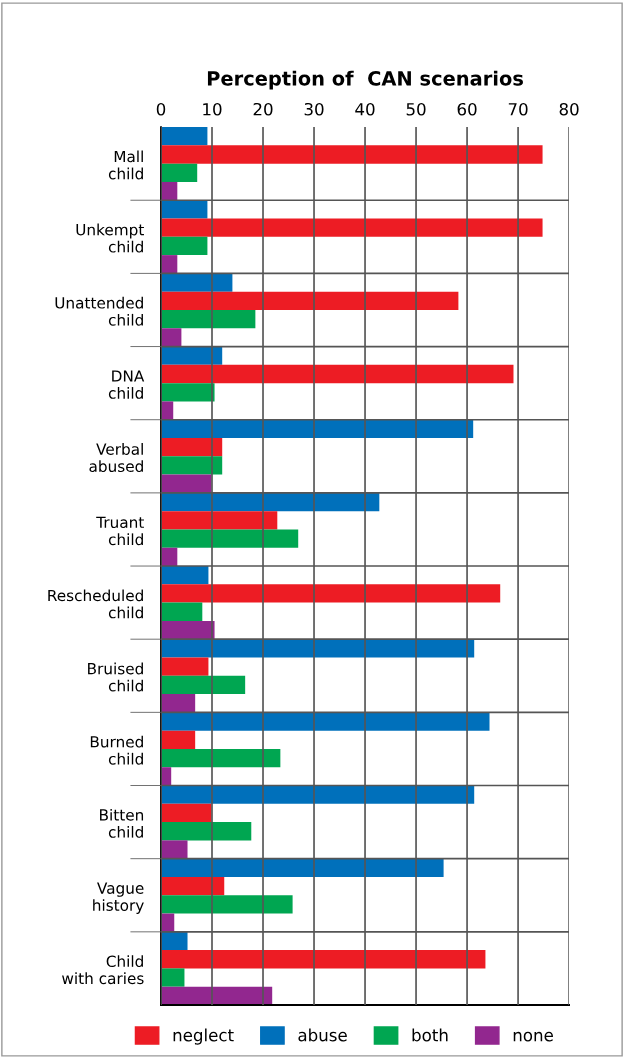 The width and height of the screenshot is (624, 1059). What do you see at coordinates (120, 531) in the screenshot?
I see `y-tick-label: Truant child` at bounding box center [120, 531].